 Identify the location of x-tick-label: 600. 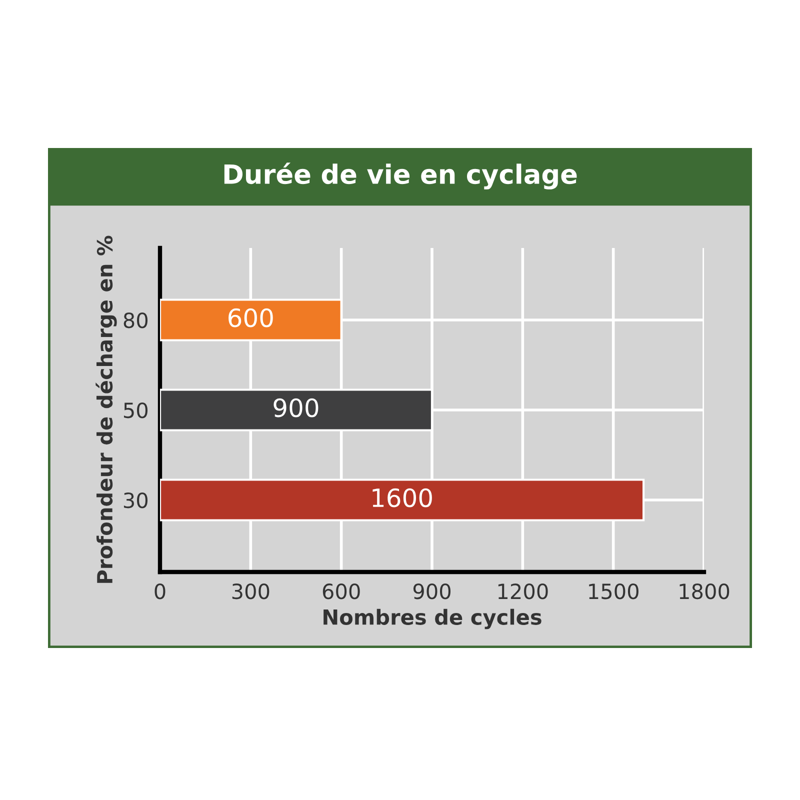
(341, 591).